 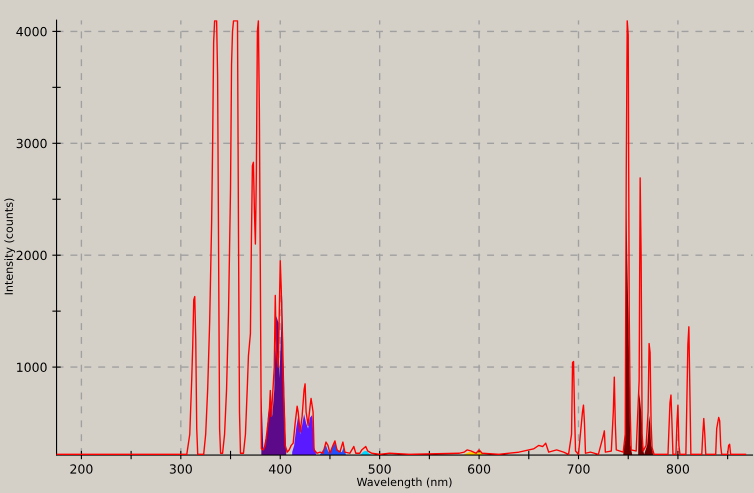 I want to click on x-tick-label: 800, so click(x=678, y=469).